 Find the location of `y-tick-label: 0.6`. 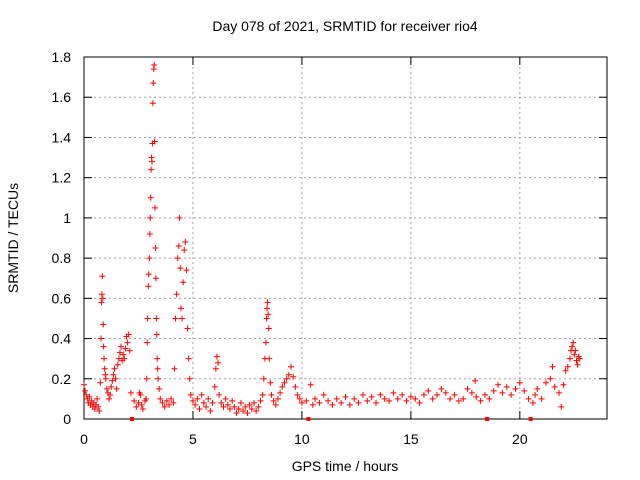

y-tick-label: 0.6 is located at coordinates (62, 298).